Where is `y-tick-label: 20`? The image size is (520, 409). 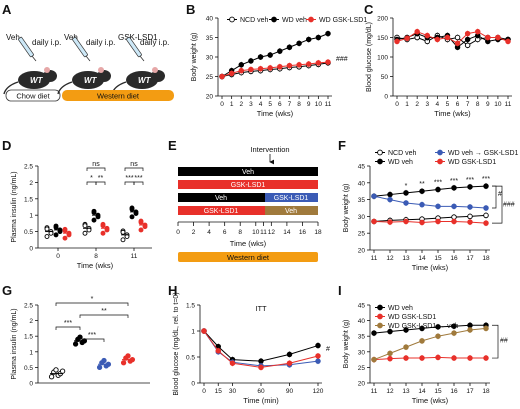 y-tick-label: 20 is located at coordinates (362, 251).